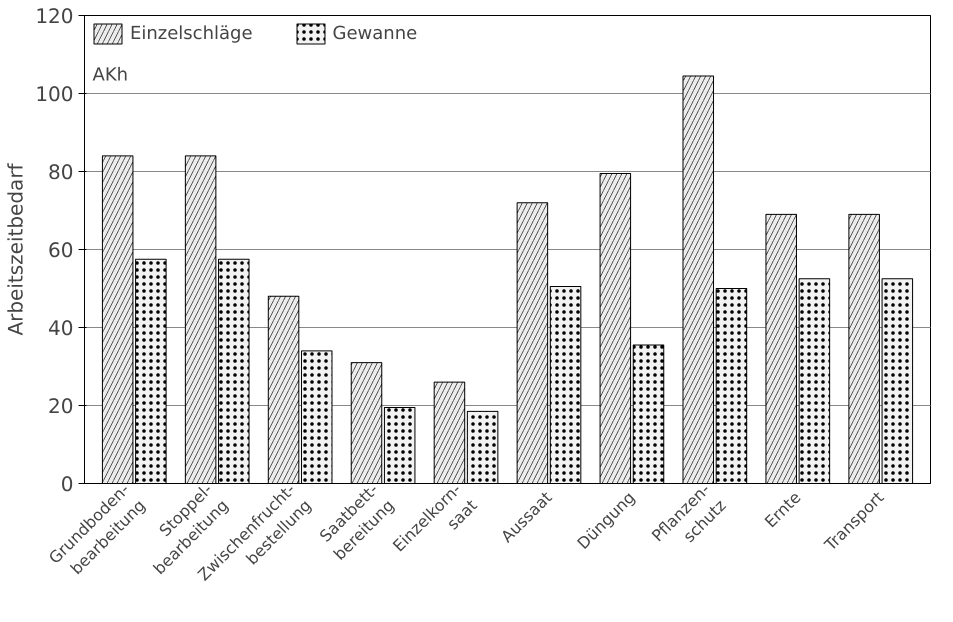 Image resolution: width=953 pixels, height=622 pixels. I want to click on y-tick-label: 80, so click(61, 172).